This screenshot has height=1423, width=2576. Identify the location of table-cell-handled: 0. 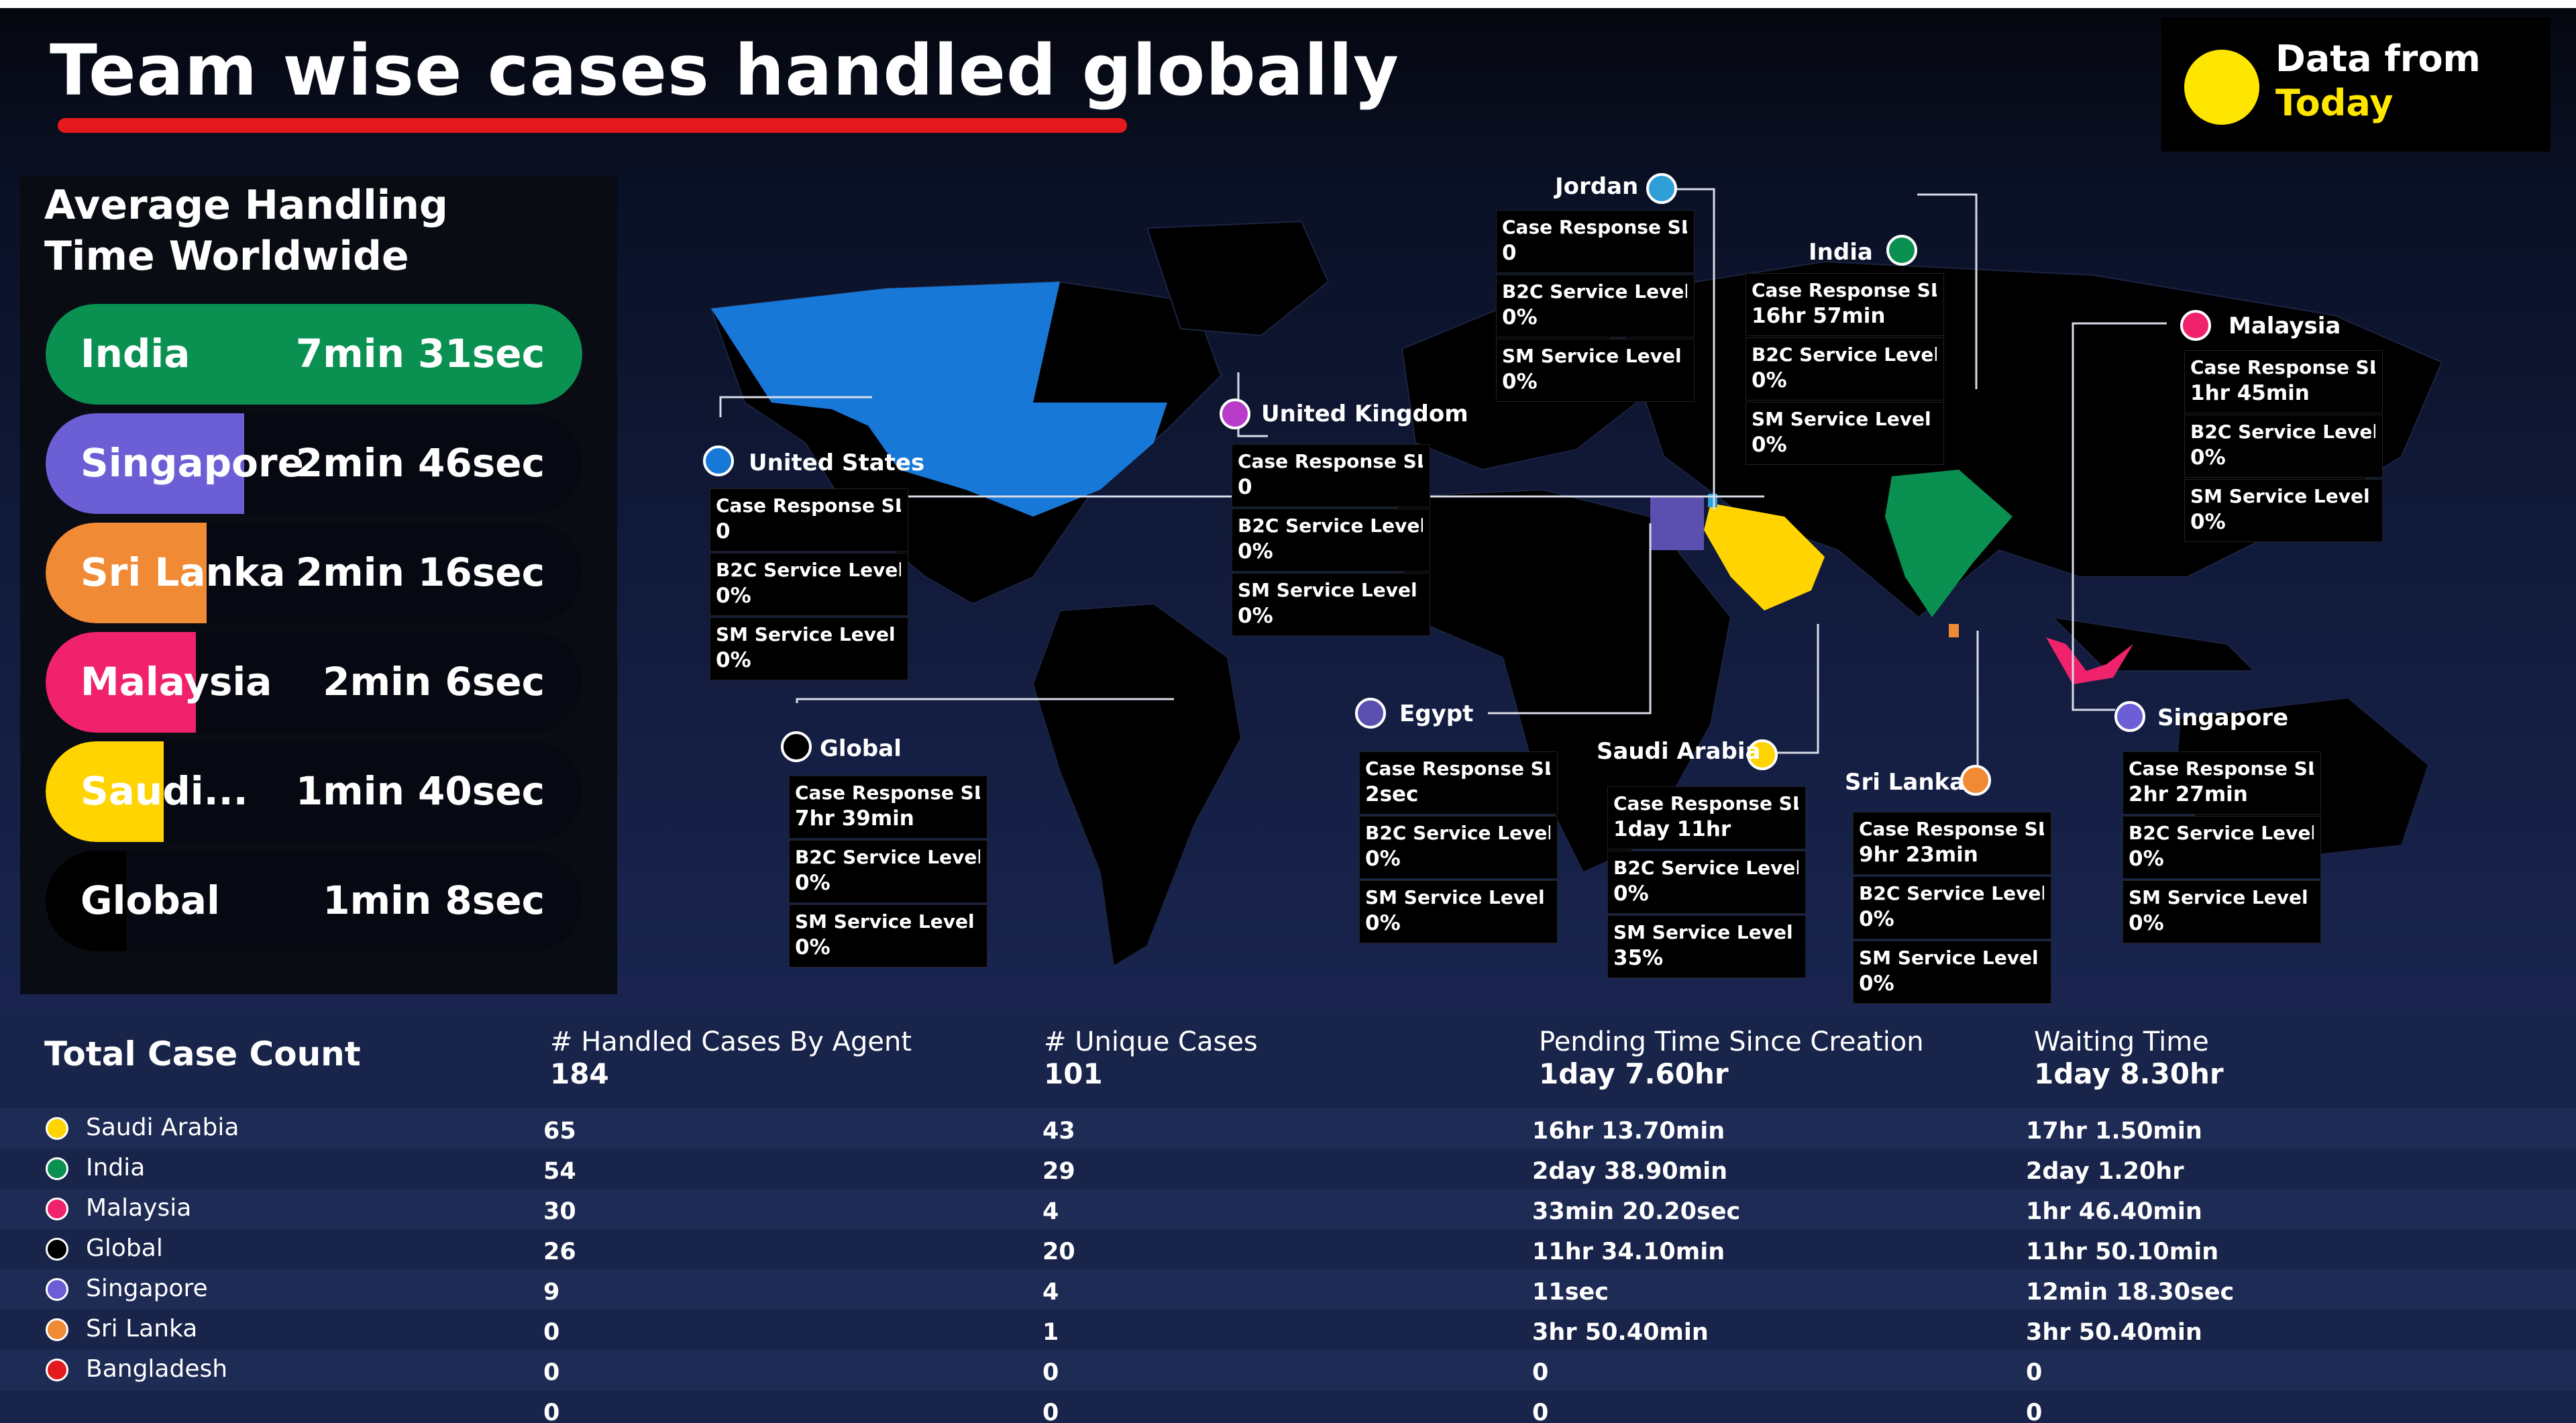
(551, 1332).